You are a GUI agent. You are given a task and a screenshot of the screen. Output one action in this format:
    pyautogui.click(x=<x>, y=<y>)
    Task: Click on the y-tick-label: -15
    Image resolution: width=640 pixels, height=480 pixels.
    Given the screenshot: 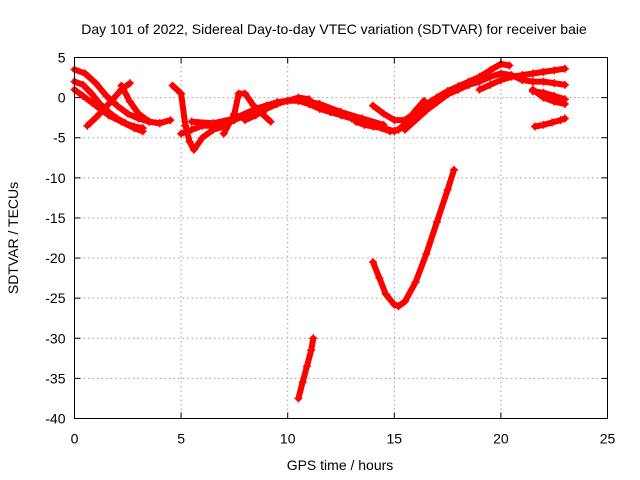 What is the action you would take?
    pyautogui.click(x=55, y=218)
    